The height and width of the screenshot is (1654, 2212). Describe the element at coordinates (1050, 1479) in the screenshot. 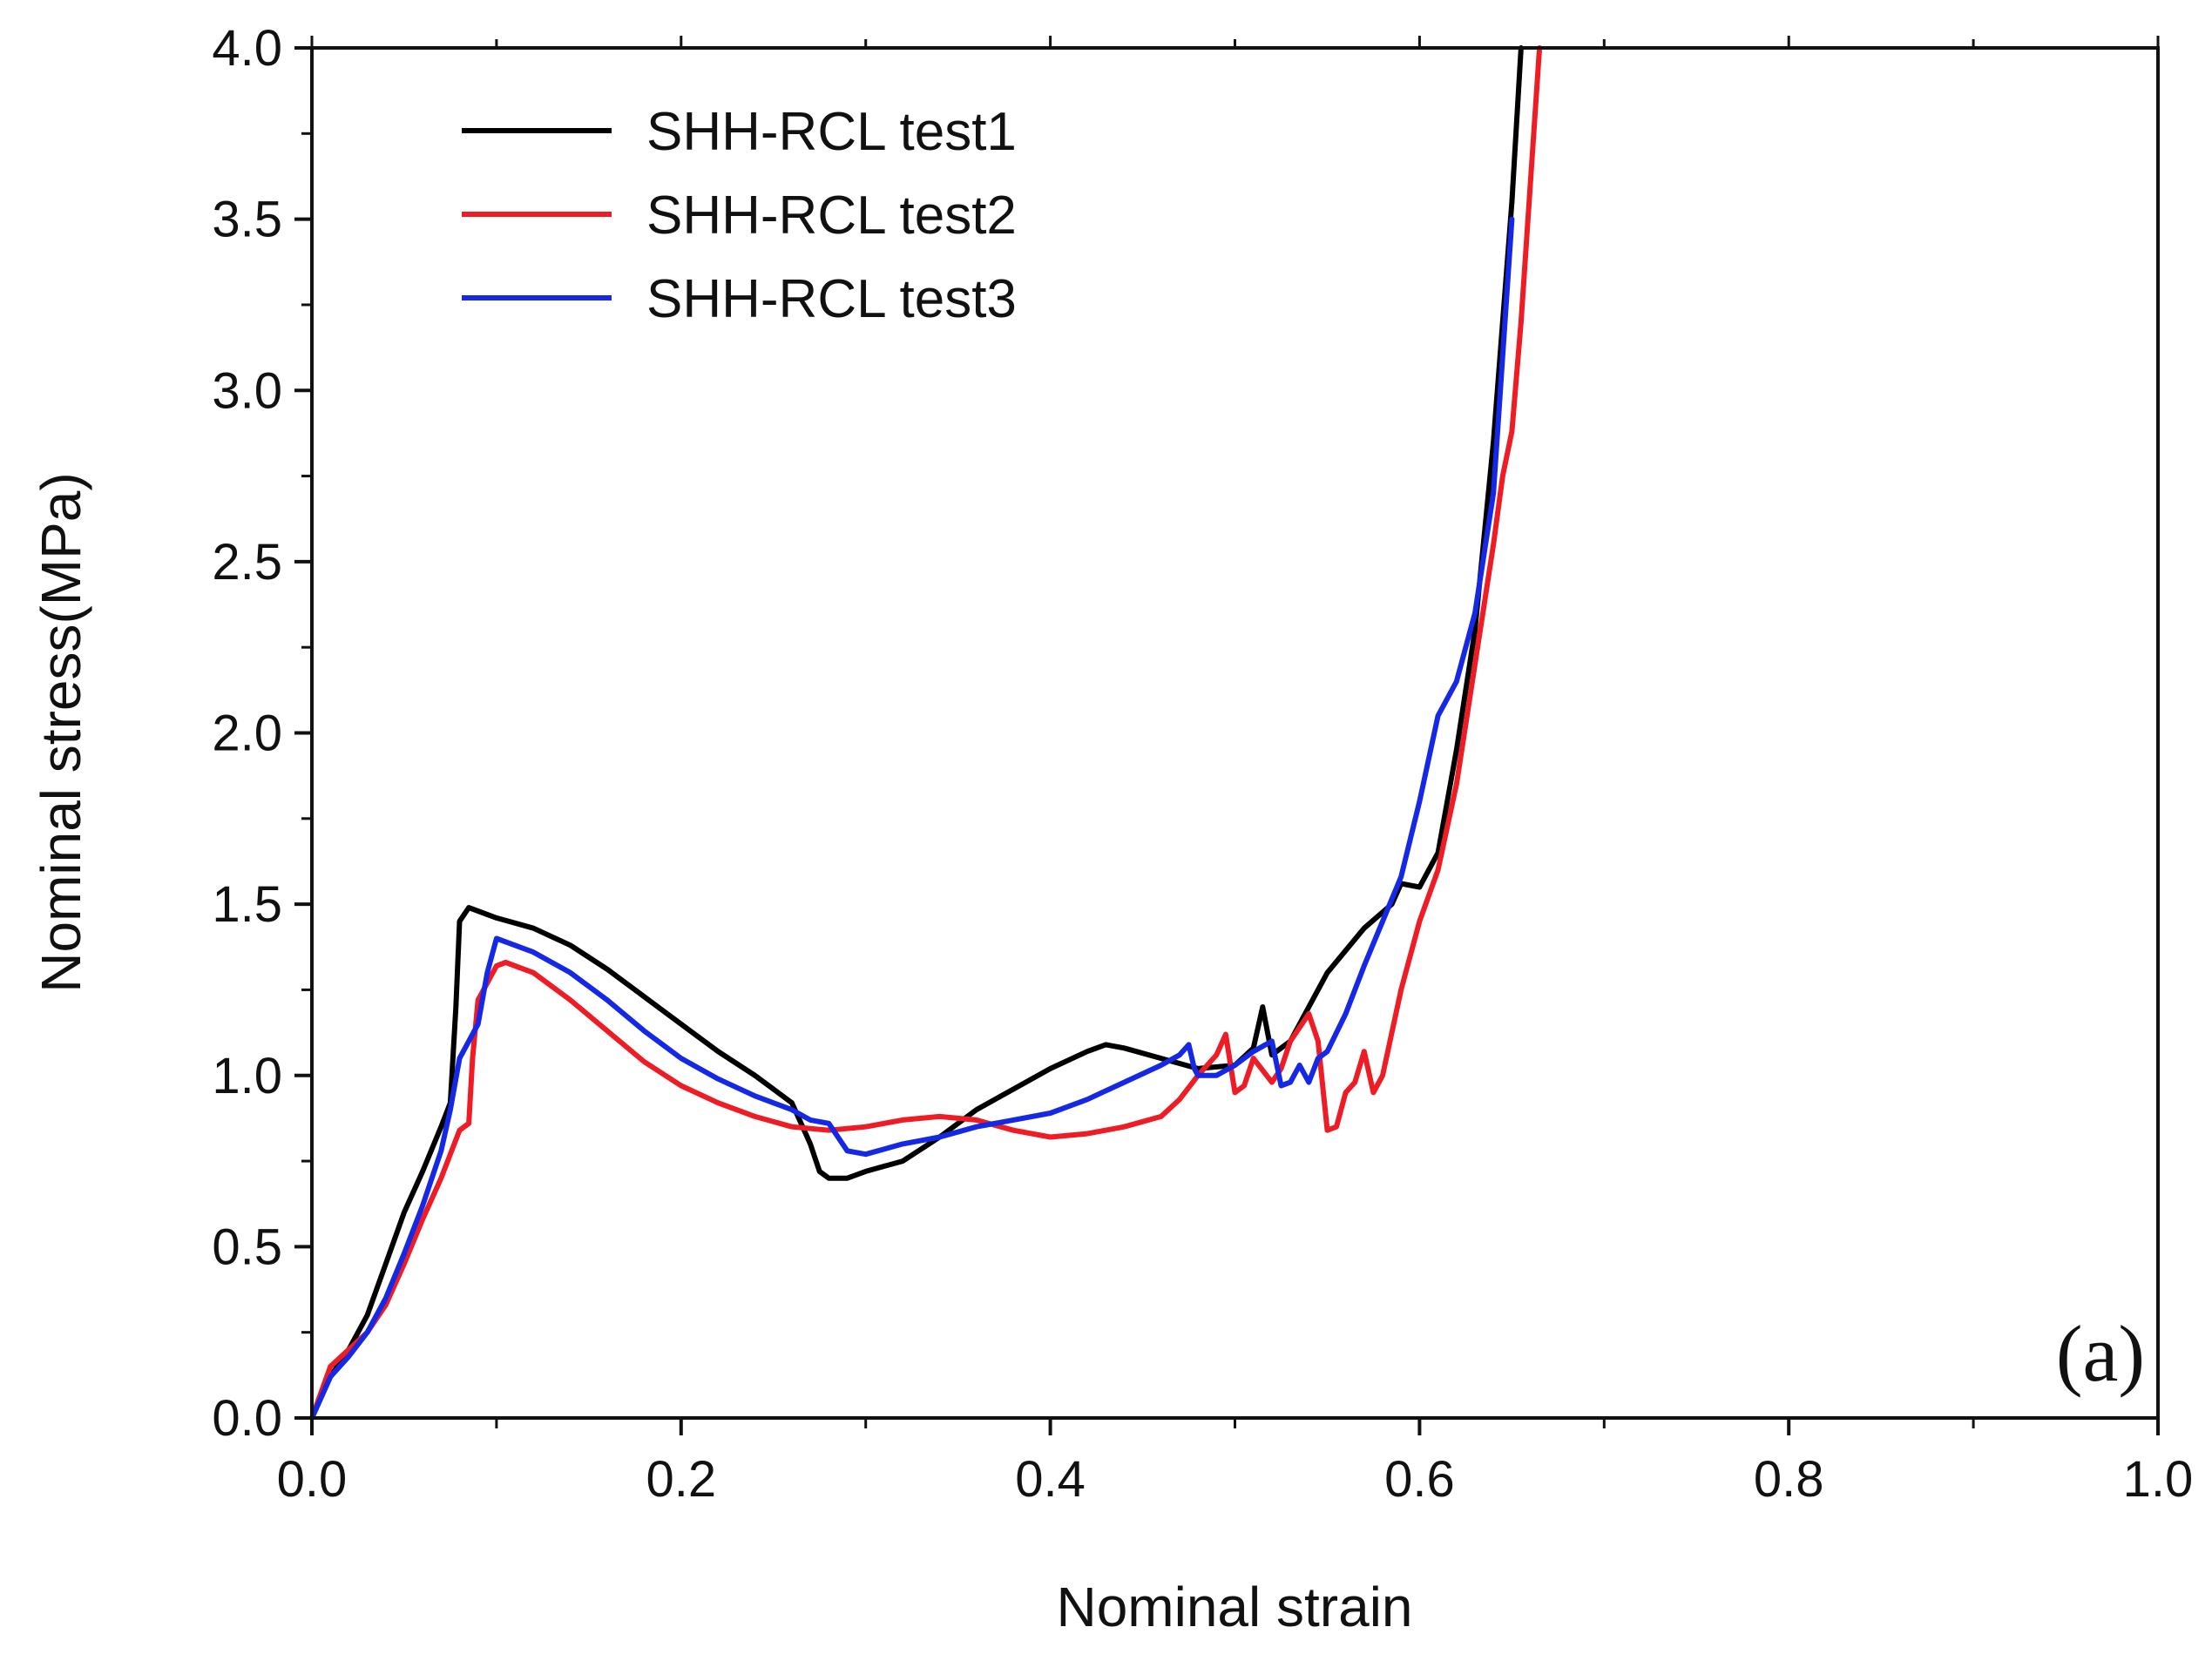

I see `x-tick-label: 0.4` at that location.